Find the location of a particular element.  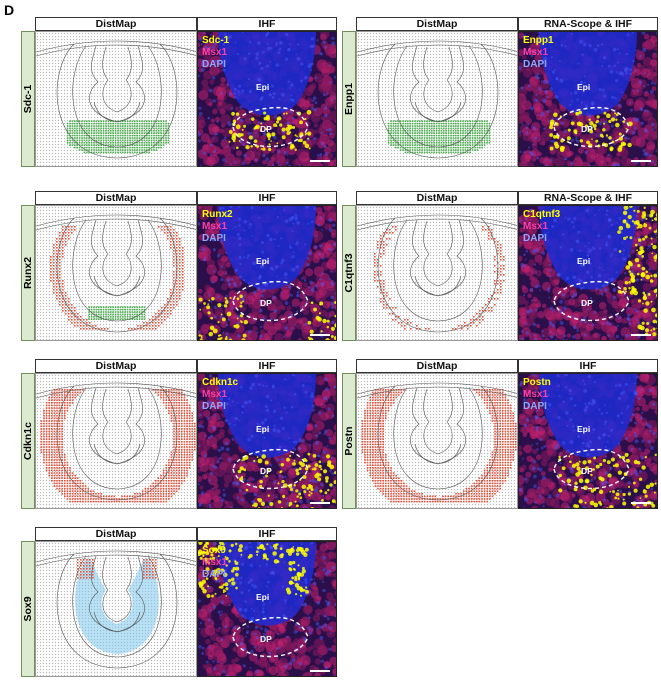

gene-label-tab: Runx2 is located at coordinates (28, 273).